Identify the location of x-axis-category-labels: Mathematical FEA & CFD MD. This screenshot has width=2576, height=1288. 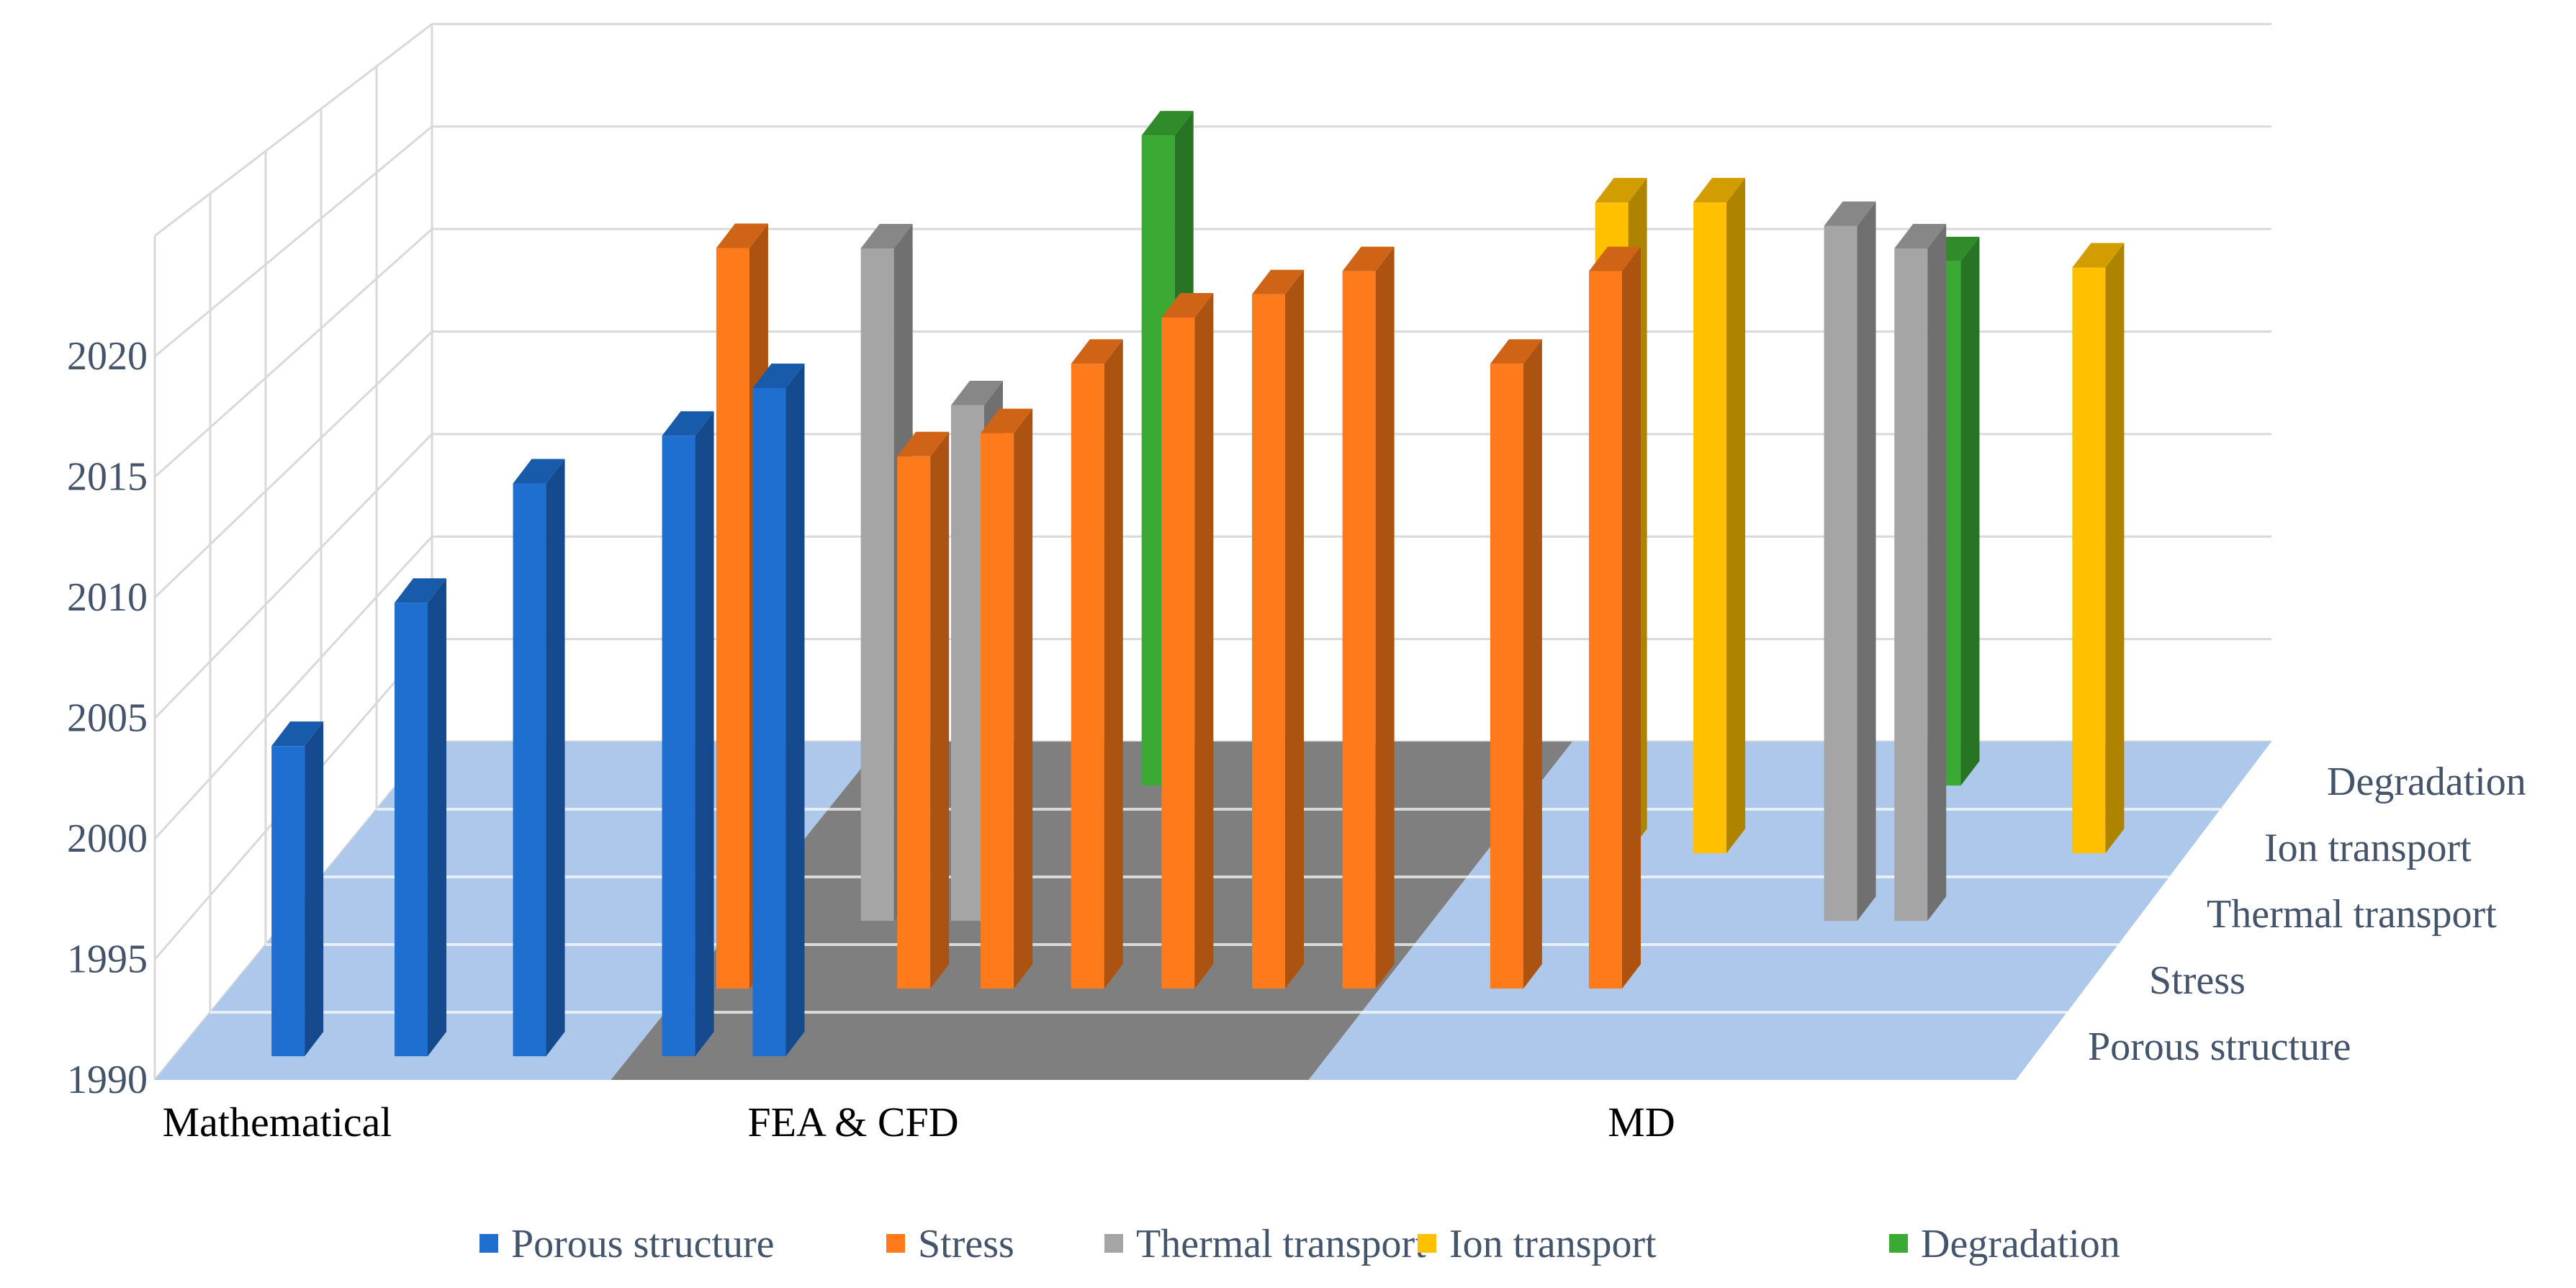
(919, 1122).